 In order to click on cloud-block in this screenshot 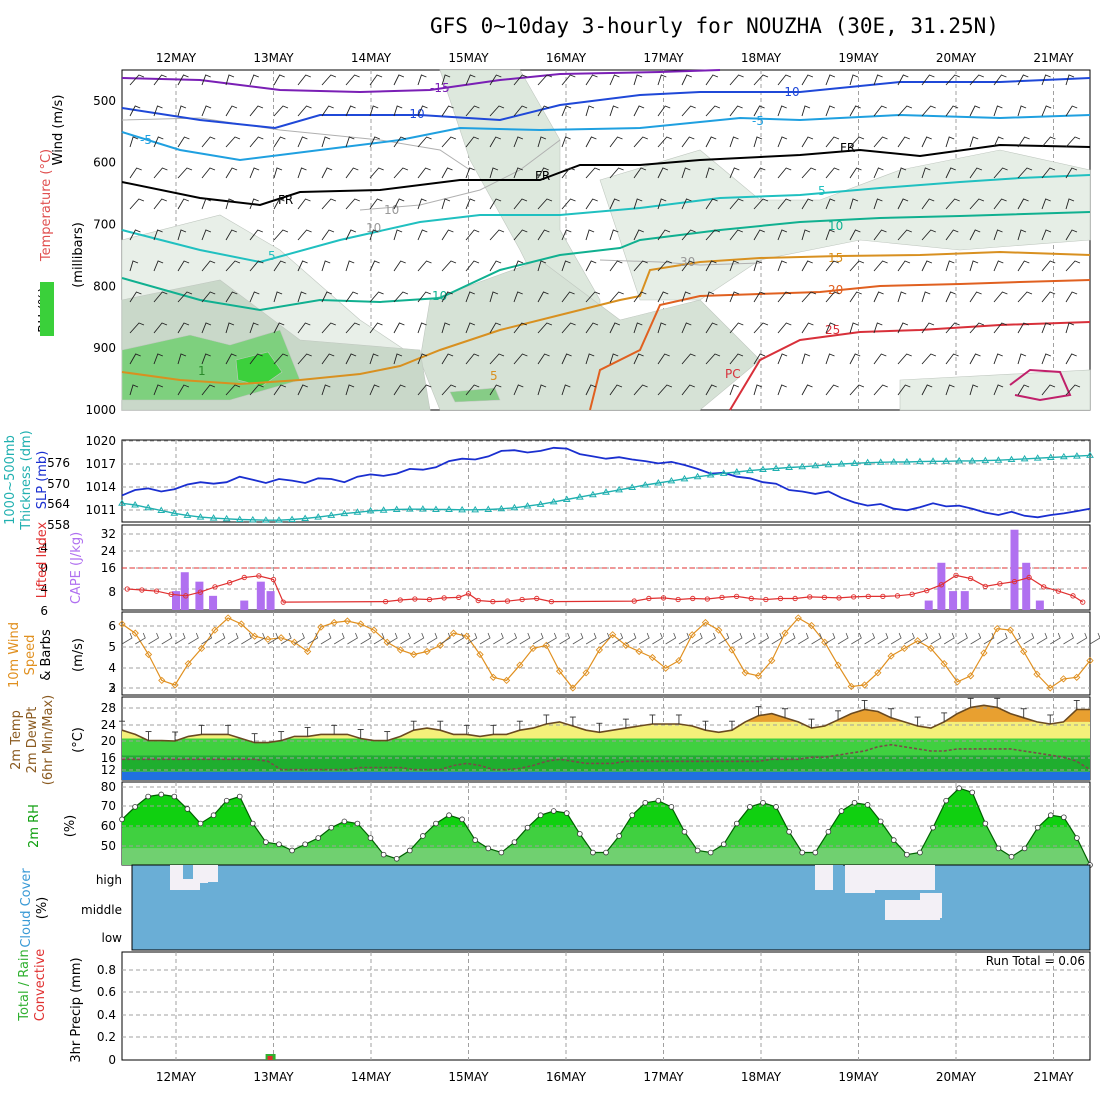, I will do `click(204, 874)`.